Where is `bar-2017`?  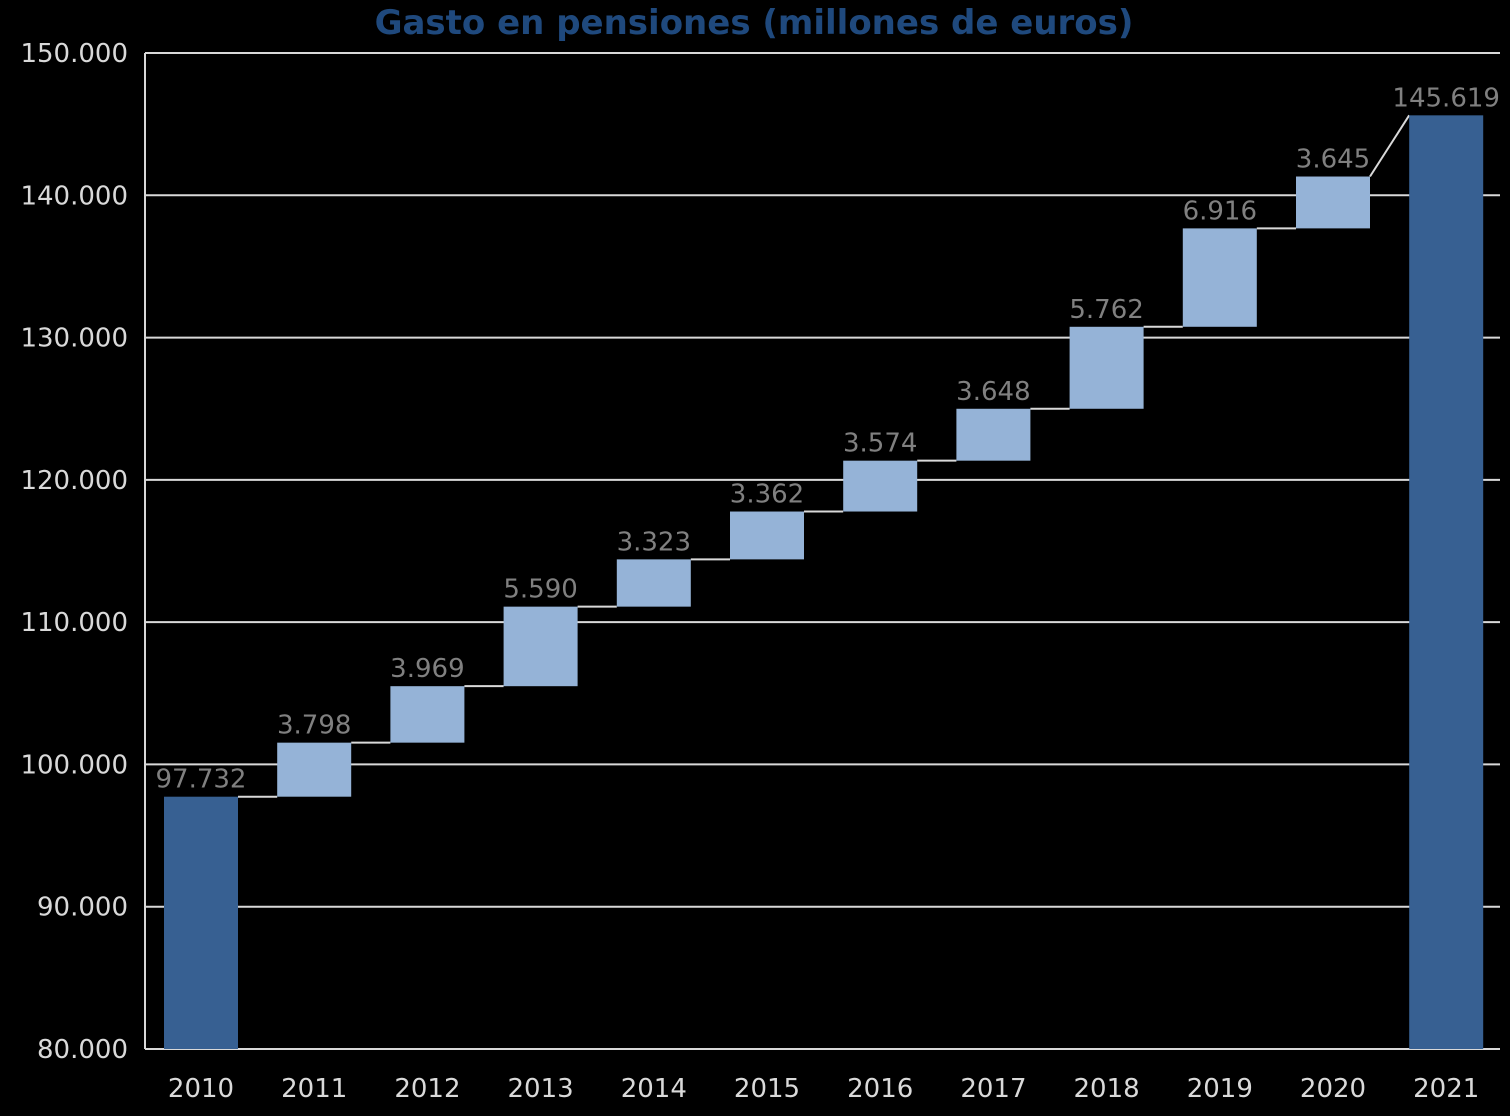 bar-2017 is located at coordinates (993, 434).